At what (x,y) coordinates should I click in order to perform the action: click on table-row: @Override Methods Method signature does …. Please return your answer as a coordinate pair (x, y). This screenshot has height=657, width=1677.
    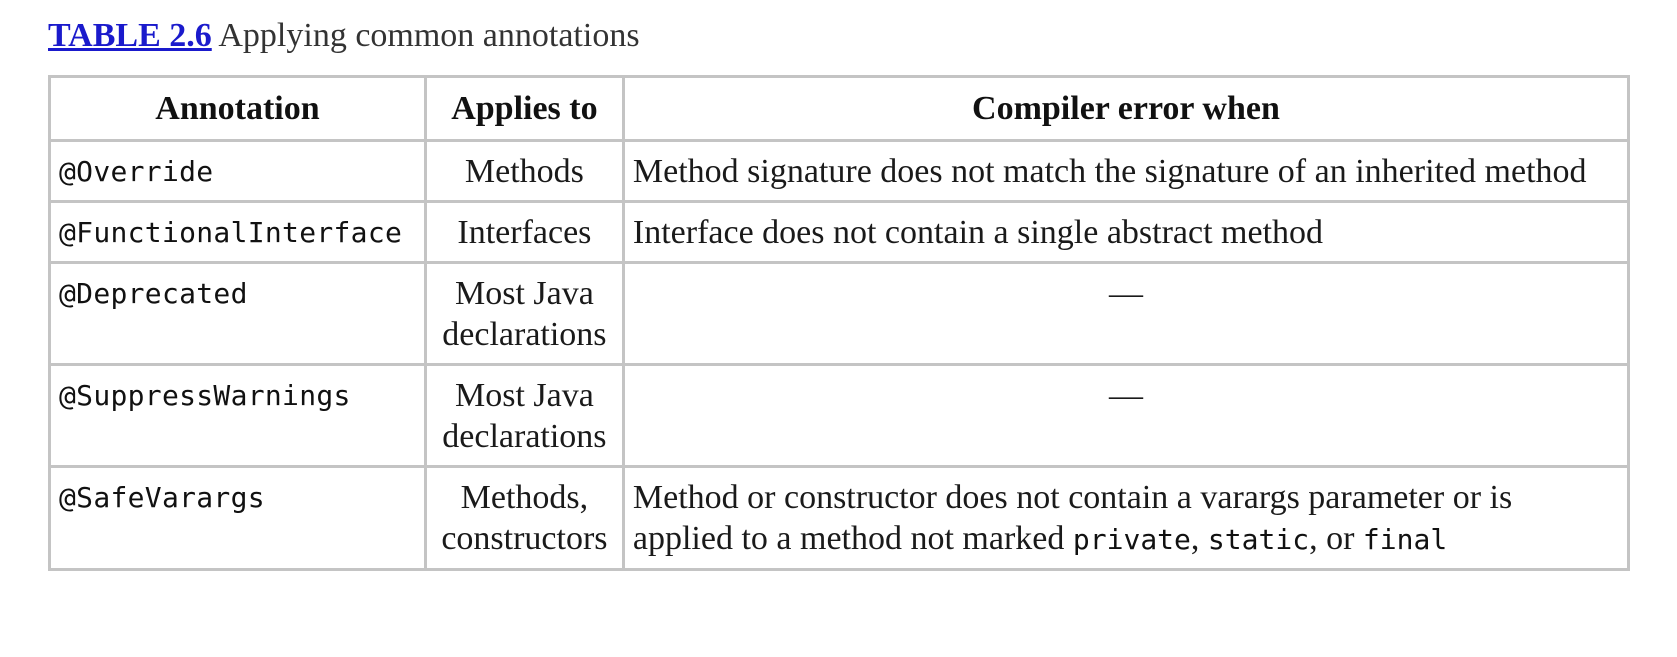
    Looking at the image, I should click on (839, 171).